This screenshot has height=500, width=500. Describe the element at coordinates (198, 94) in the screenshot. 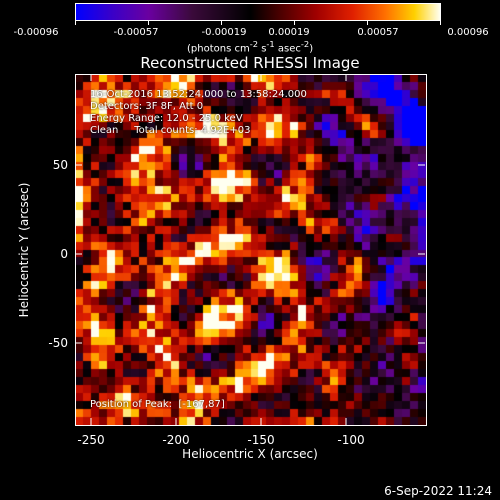

I see `overlay-time-range: 16-Oct-2016 13:52:24.000 to 13:58:24.000` at that location.